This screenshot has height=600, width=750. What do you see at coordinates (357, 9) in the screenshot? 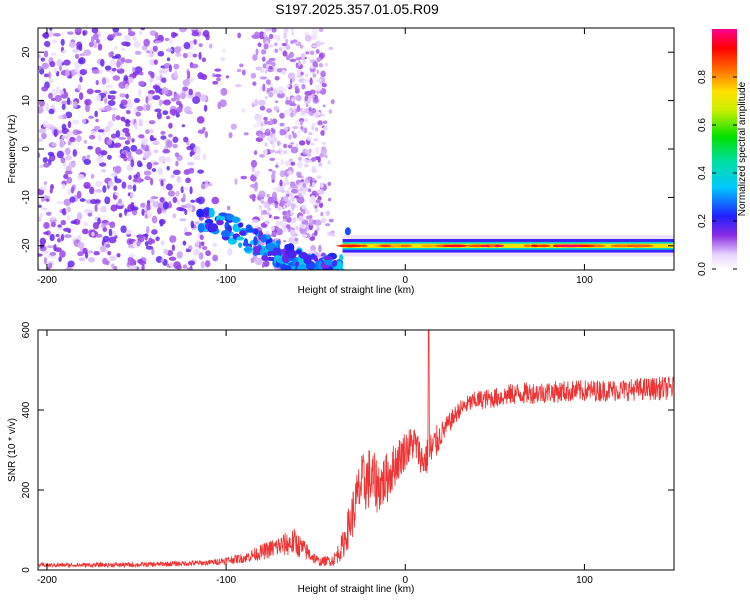
I see `figure-title: S197.2025.357.01.05.R09` at bounding box center [357, 9].